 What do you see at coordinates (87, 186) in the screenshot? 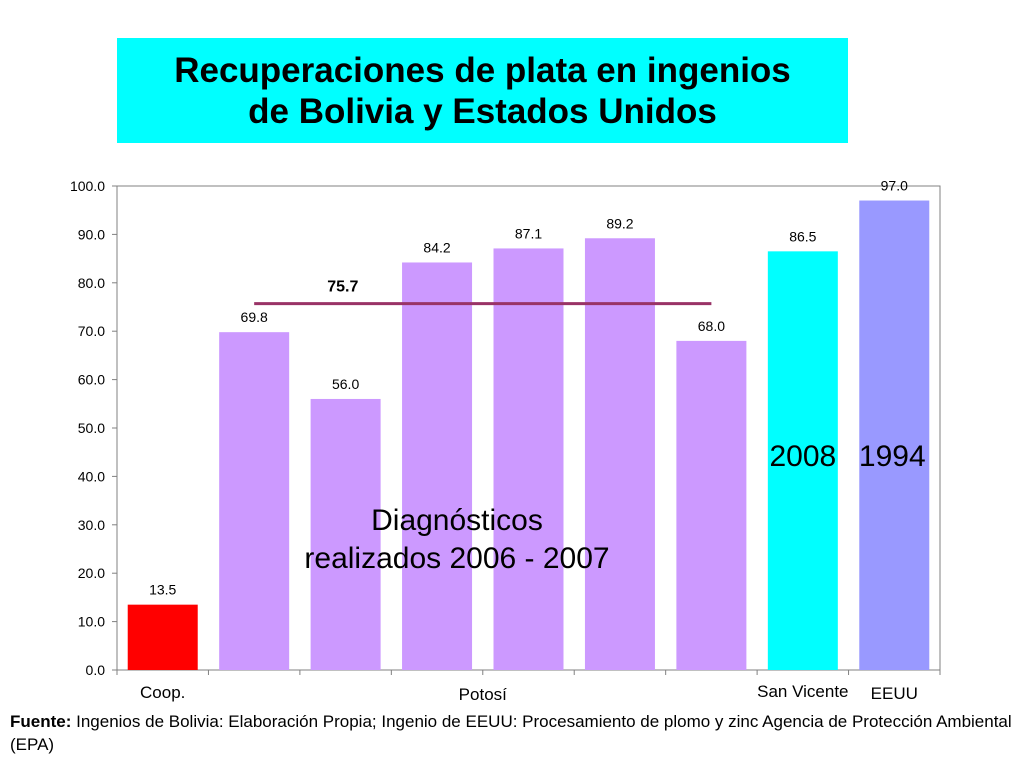
I see `y-tick-label: 100.0` at bounding box center [87, 186].